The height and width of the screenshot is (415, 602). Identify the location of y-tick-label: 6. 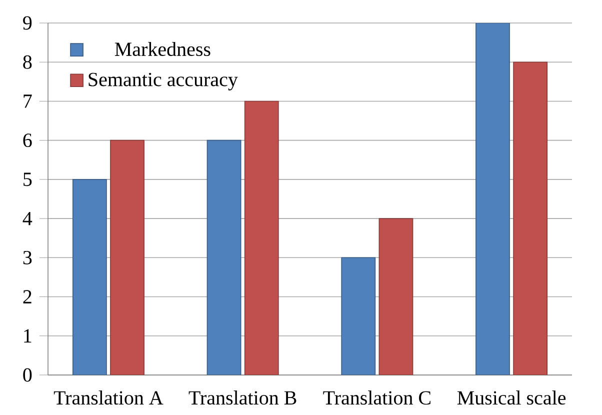
(27, 141).